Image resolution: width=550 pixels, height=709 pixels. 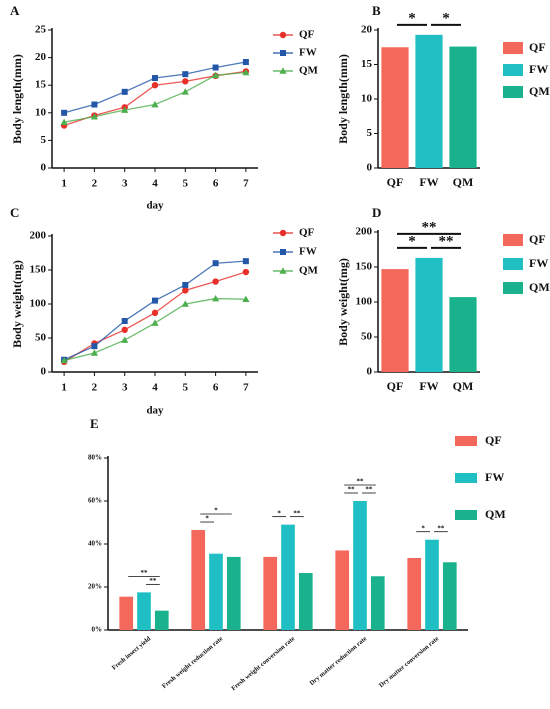 What do you see at coordinates (376, 10) in the screenshot?
I see `panel-letter: B` at bounding box center [376, 10].